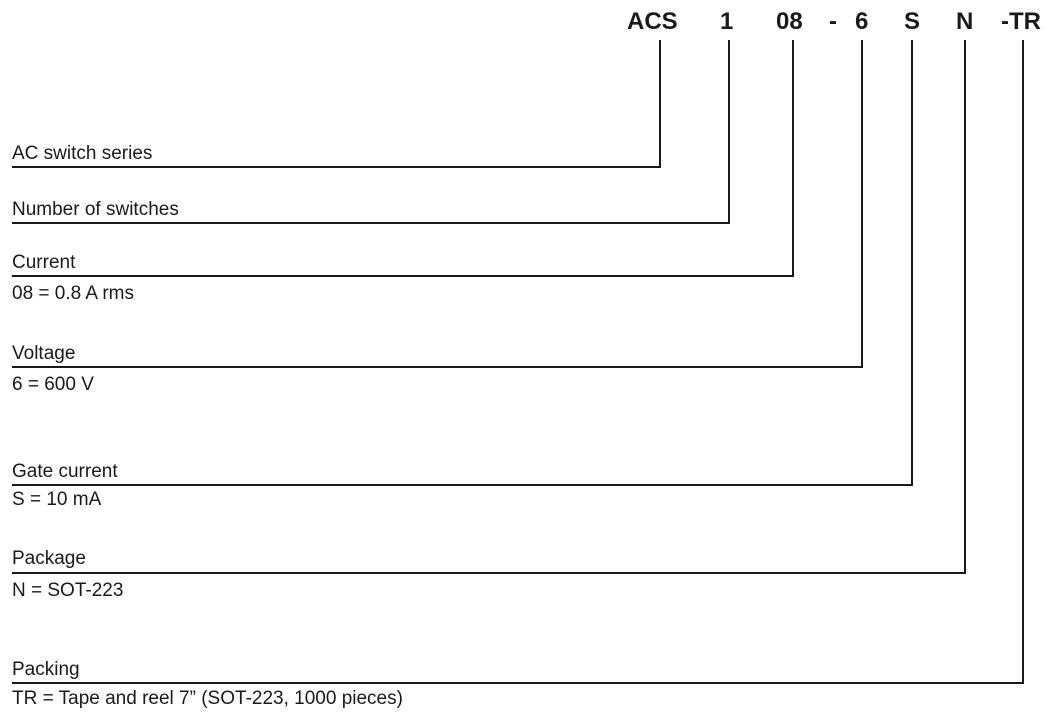  What do you see at coordinates (912, 21) in the screenshot?
I see `code-part-gate: S` at bounding box center [912, 21].